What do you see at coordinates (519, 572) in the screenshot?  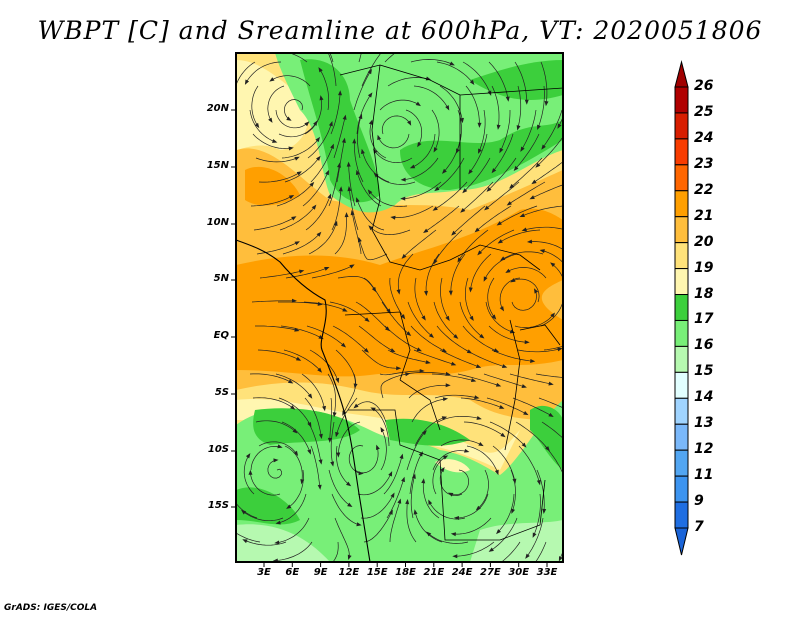 I see `lon-label: 30E` at bounding box center [519, 572].